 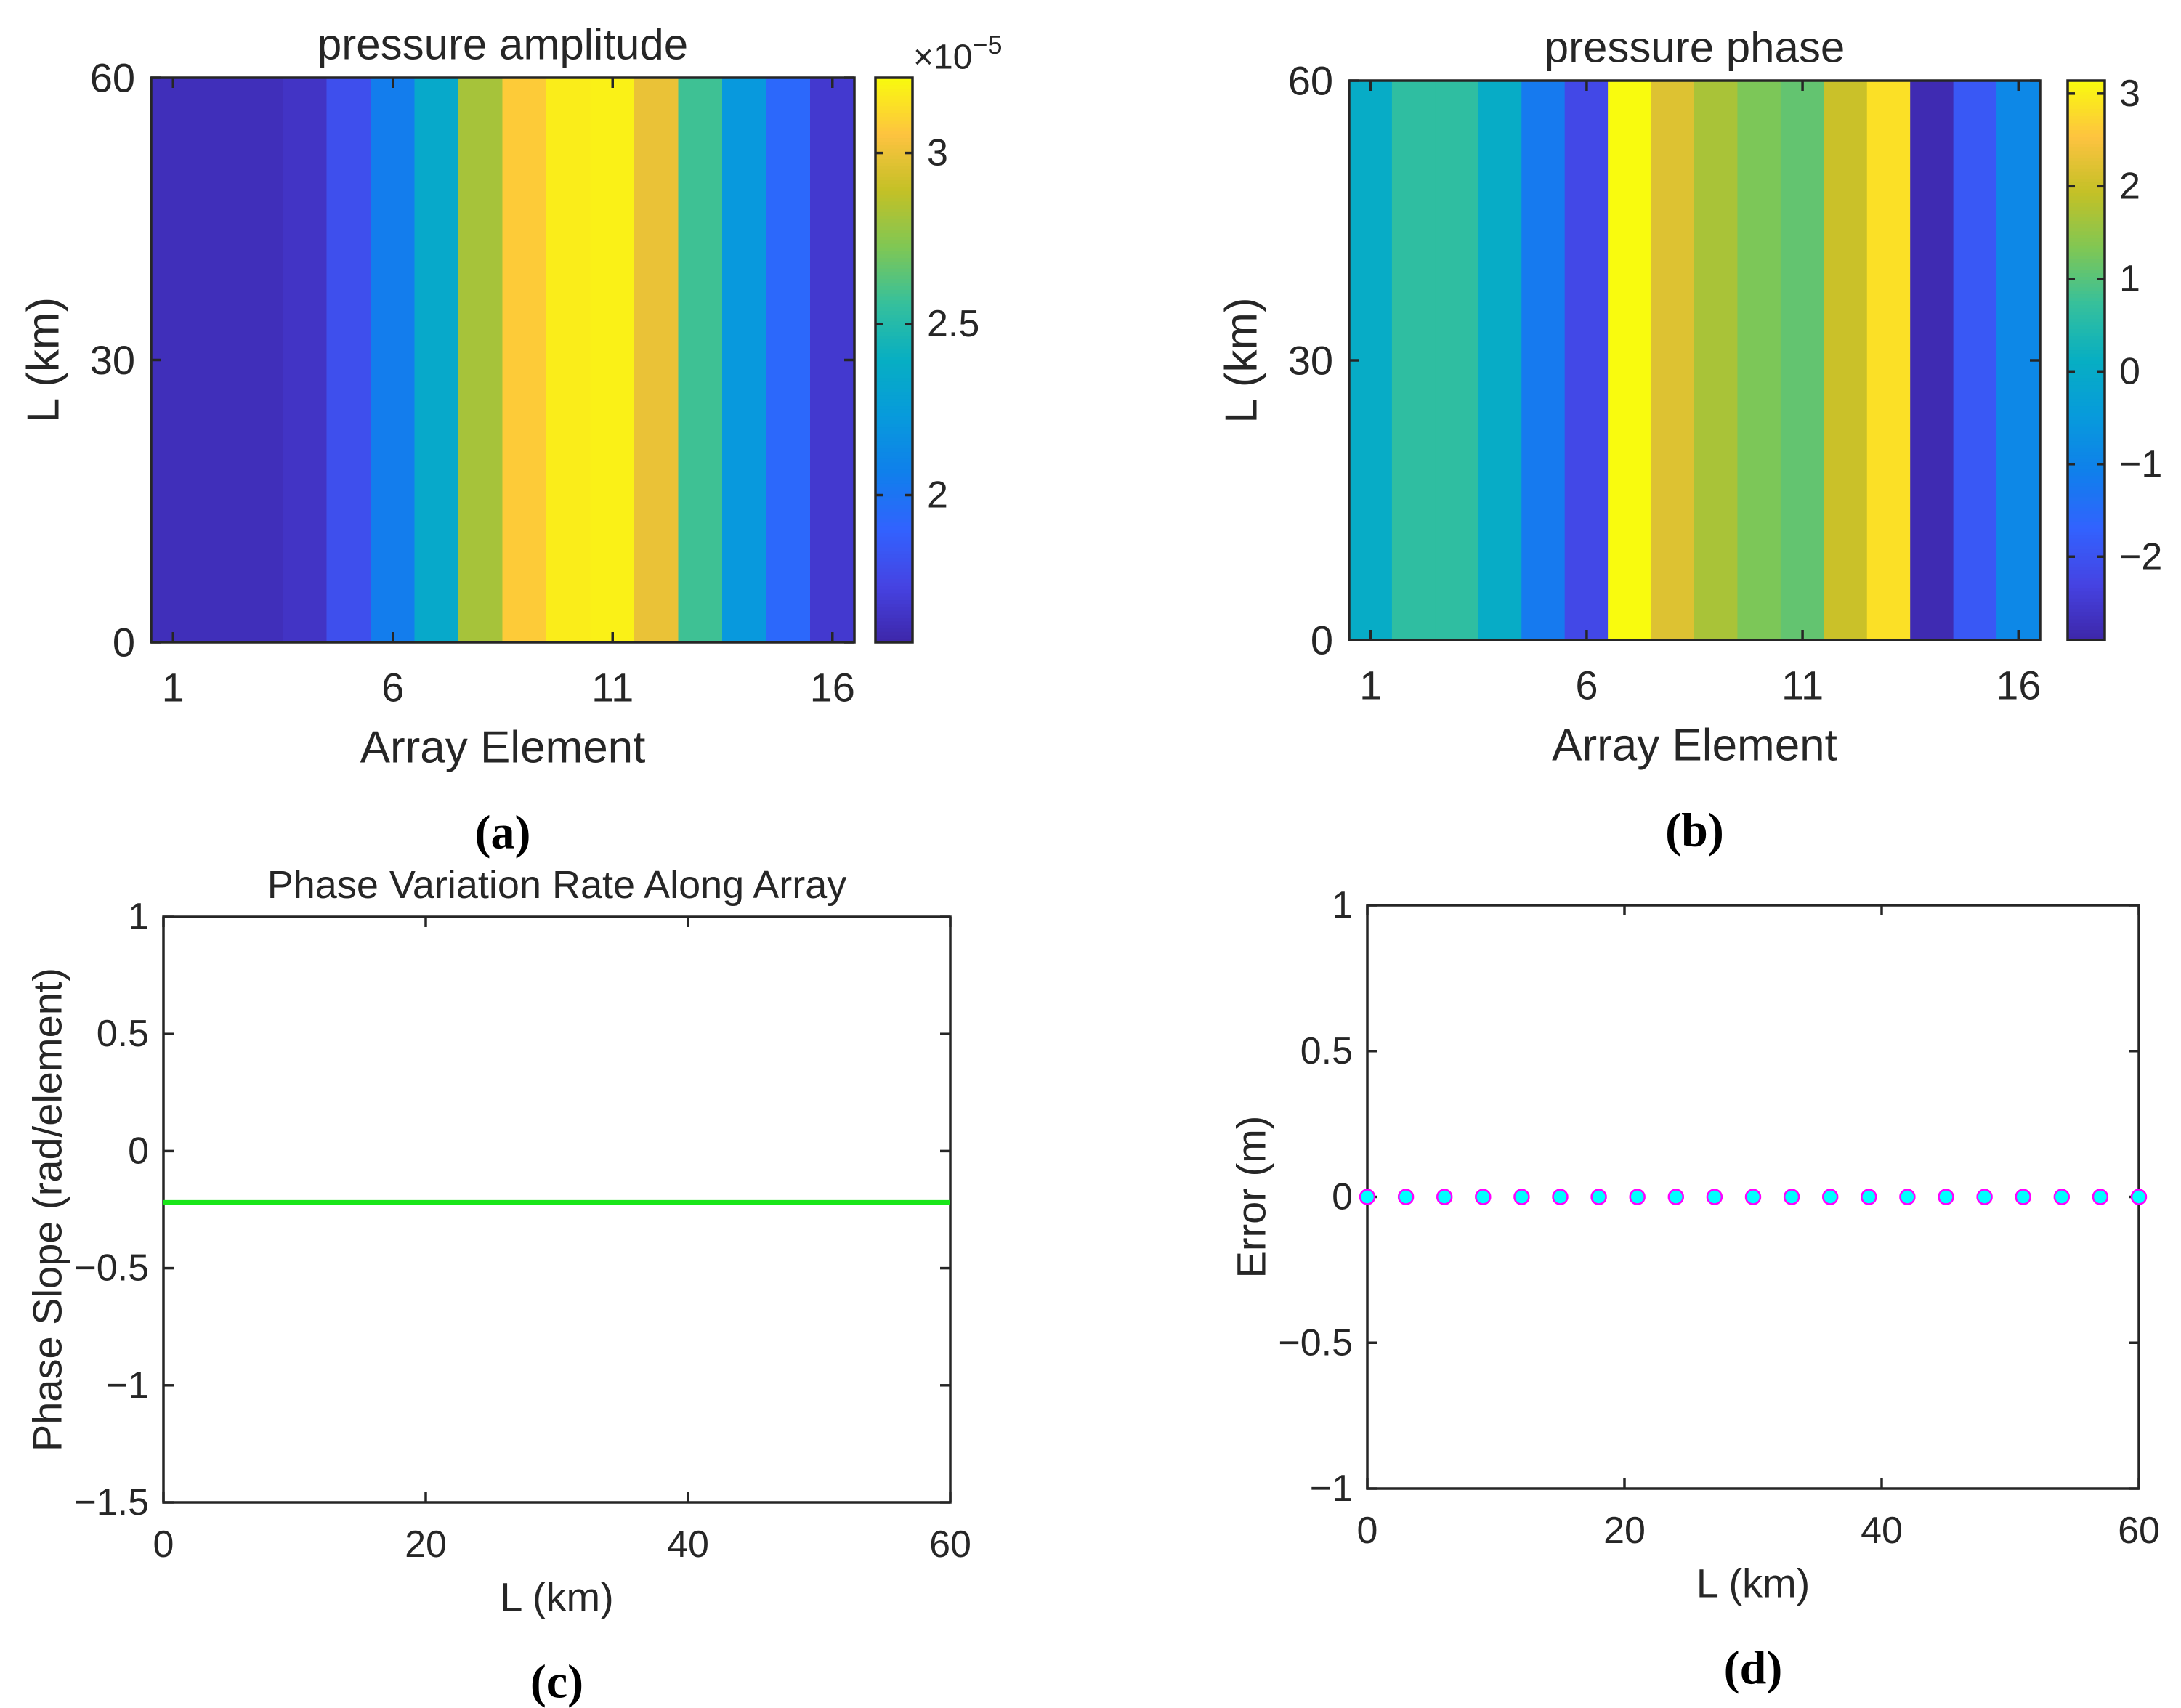 What do you see at coordinates (111, 1502) in the screenshot?
I see `y-tick-label: −1.5` at bounding box center [111, 1502].